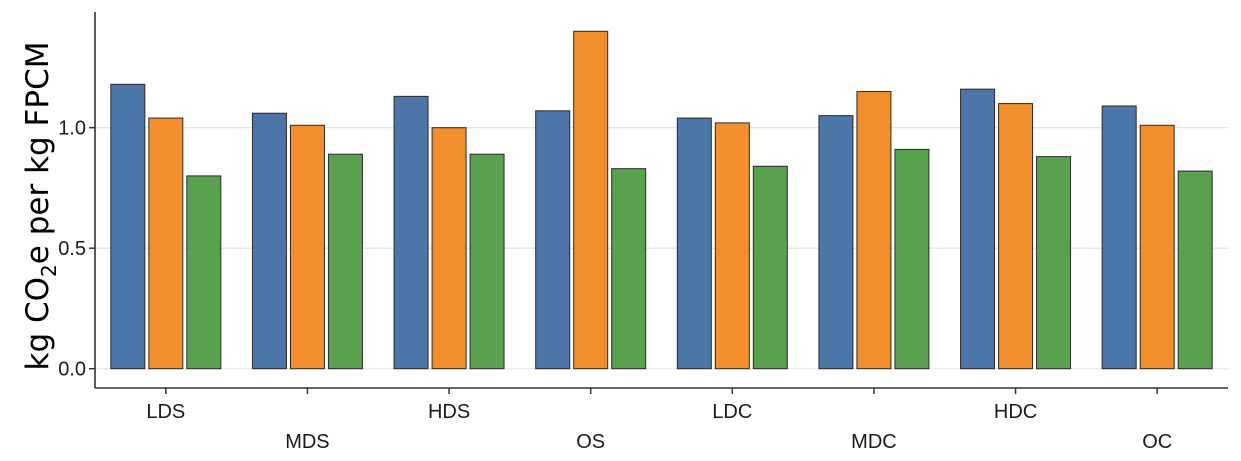  What do you see at coordinates (732, 412) in the screenshot?
I see `x-tick-label-ldc: LDC` at bounding box center [732, 412].